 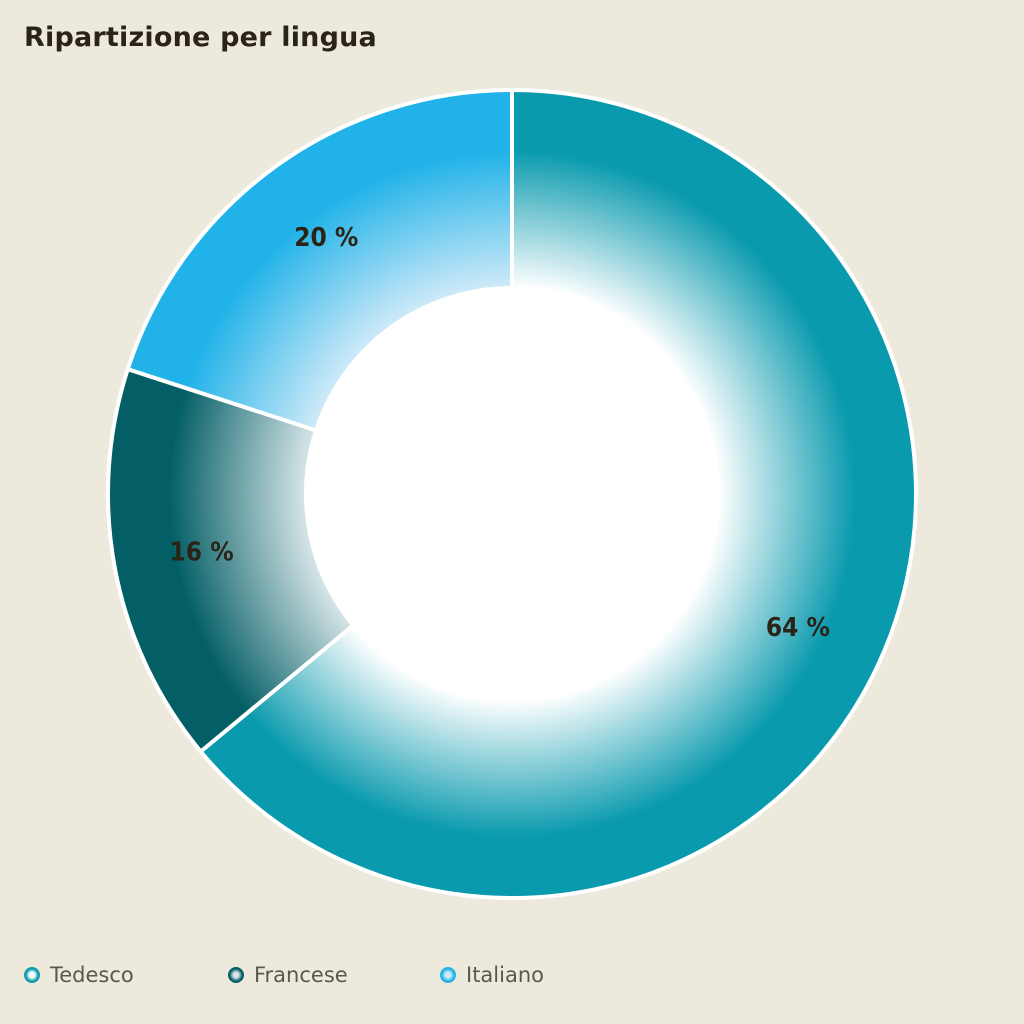 I want to click on legend-swatch-francese, so click(x=236, y=975).